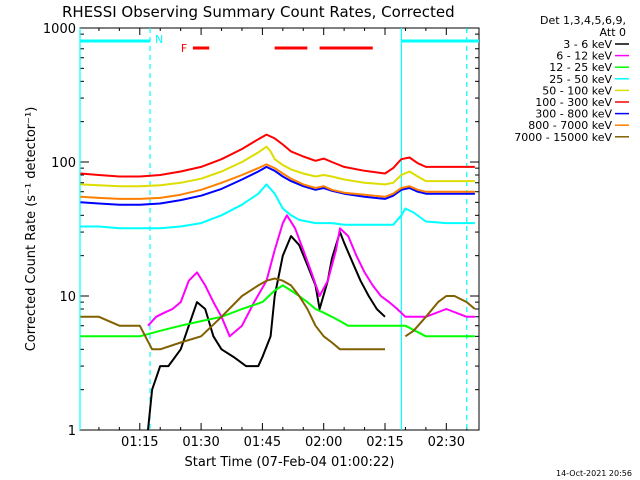  I want to click on x-tick-label: 02:15, so click(384, 442).